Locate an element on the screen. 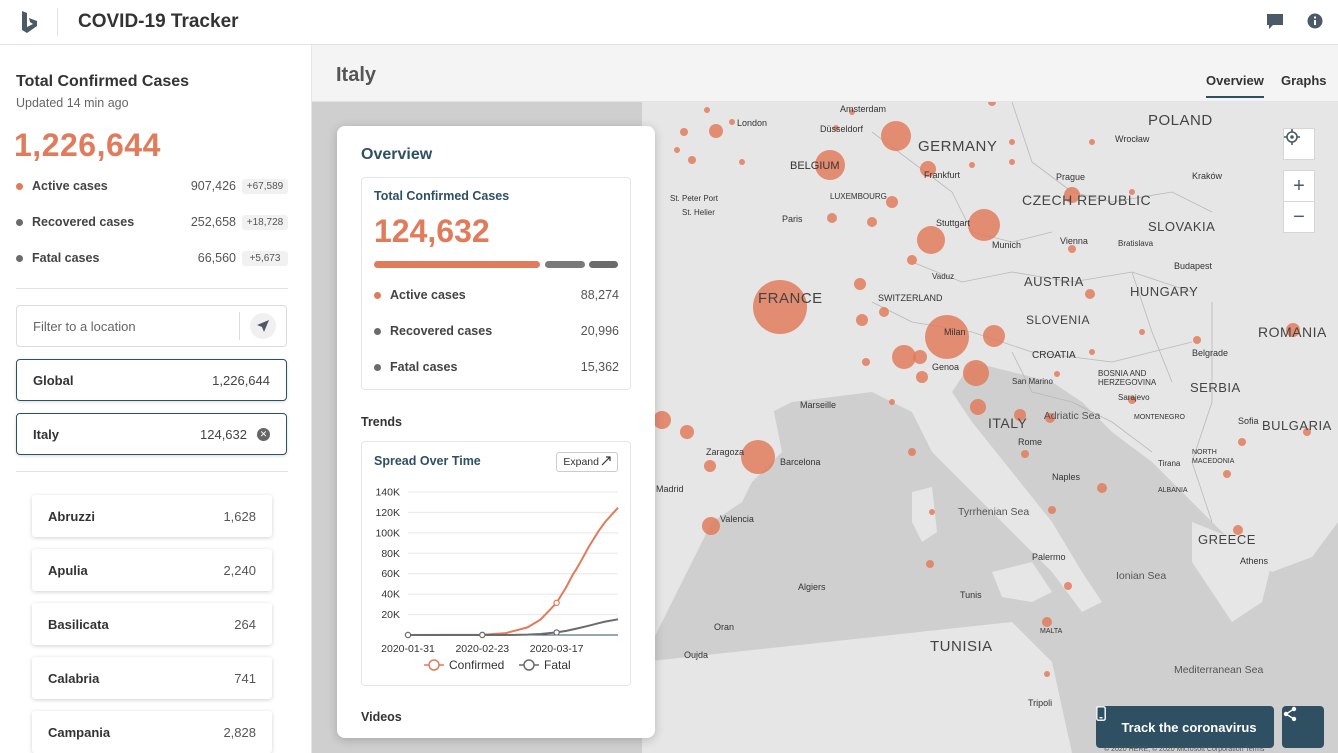 Image resolution: width=1338 pixels, height=753 pixels. map-label: London is located at coordinates (752, 123).